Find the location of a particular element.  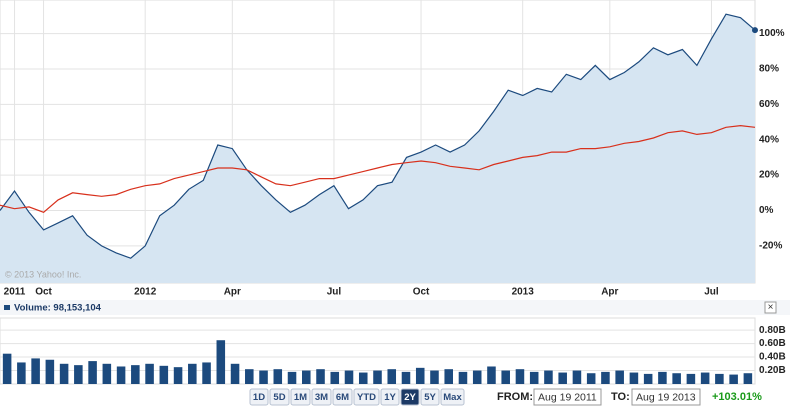

volume-label: Volume: 98,153,104 is located at coordinates (58, 308).